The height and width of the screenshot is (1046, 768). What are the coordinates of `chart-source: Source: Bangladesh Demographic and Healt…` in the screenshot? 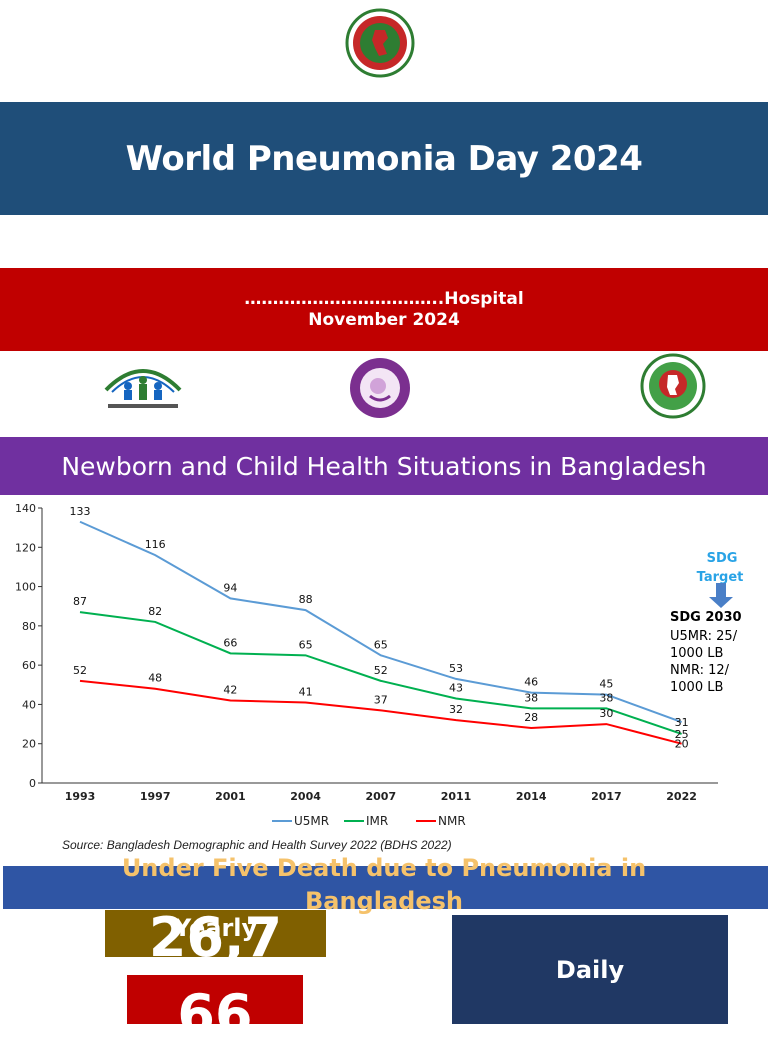 It's located at (257, 845).